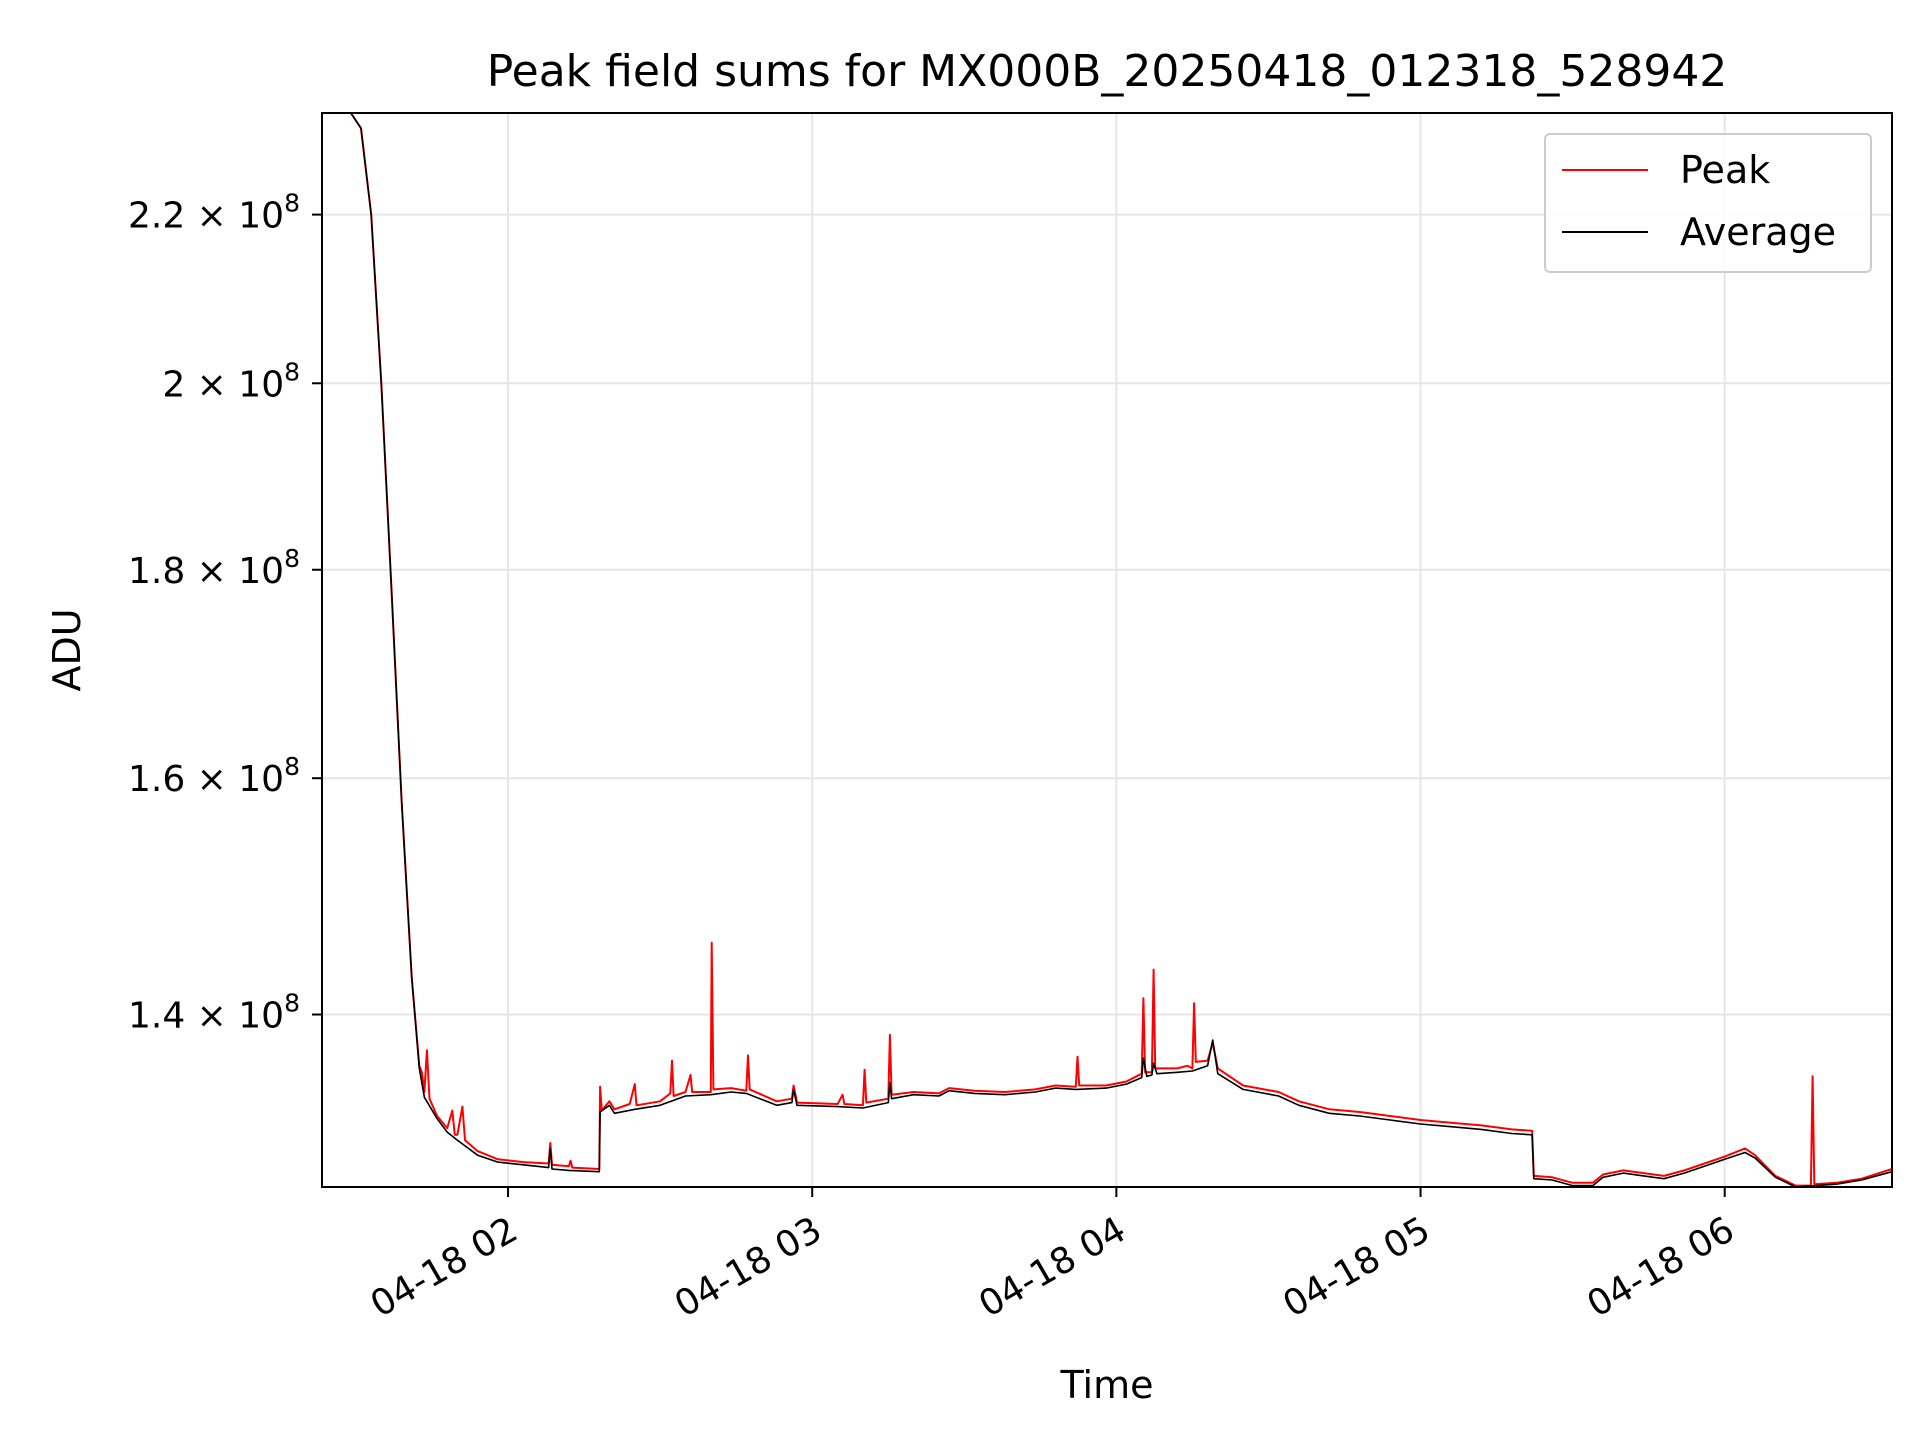  Describe the element at coordinates (214, 213) in the screenshot. I see `y-tick-label: 2.2 × 108` at that location.